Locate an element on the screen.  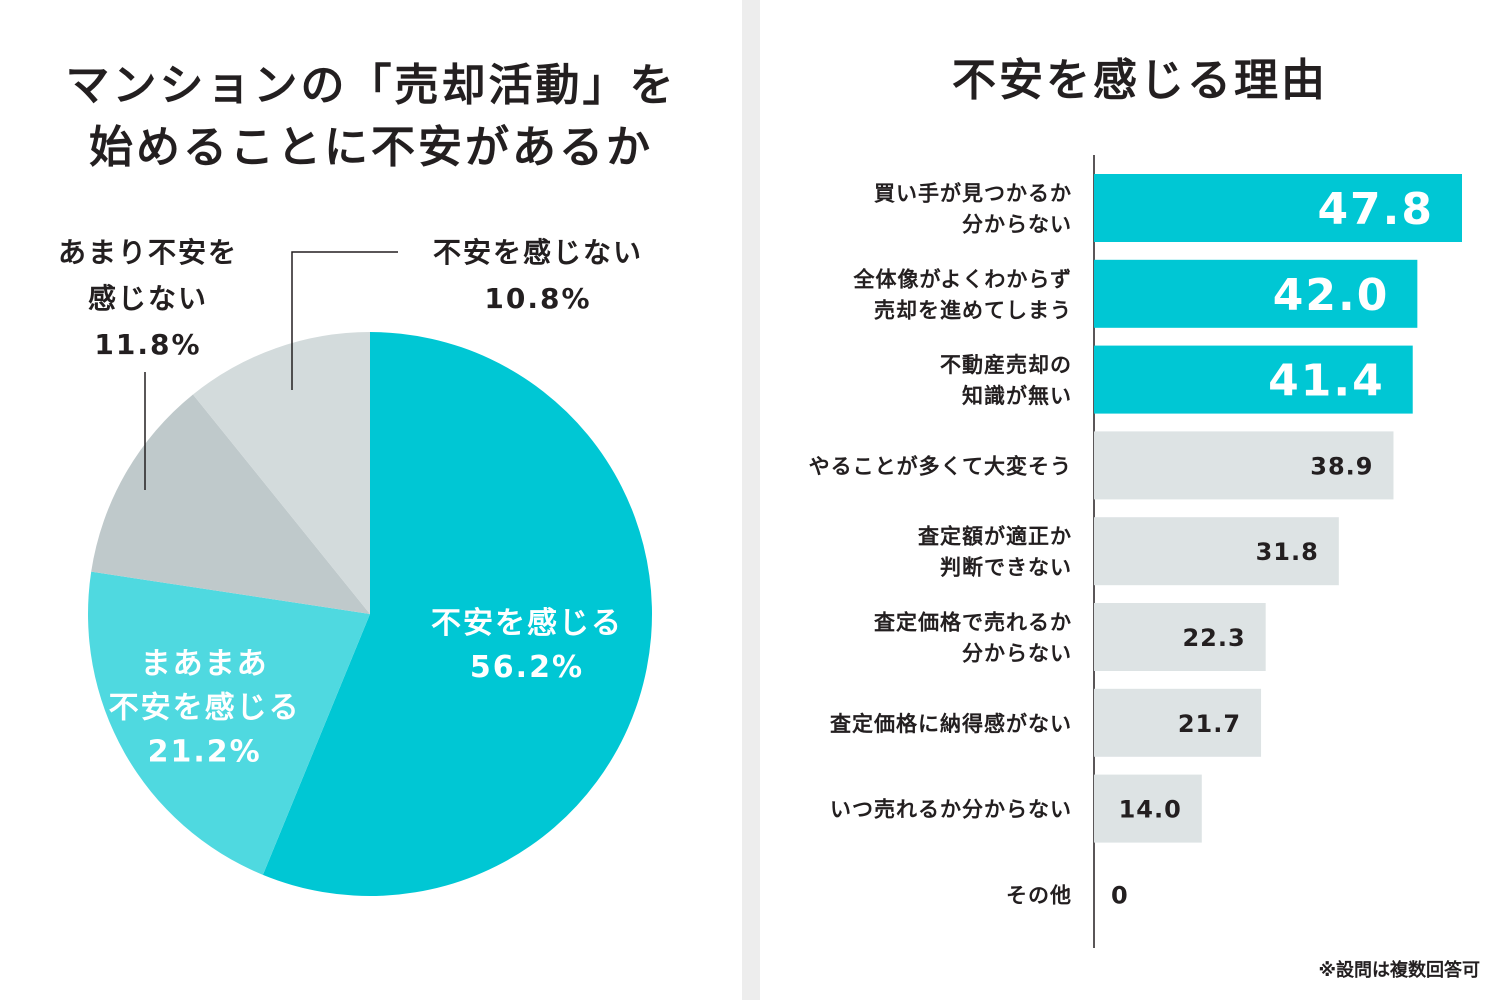
bar-category-label-4: やることが多くて大変そう is located at coordinates (940, 466).